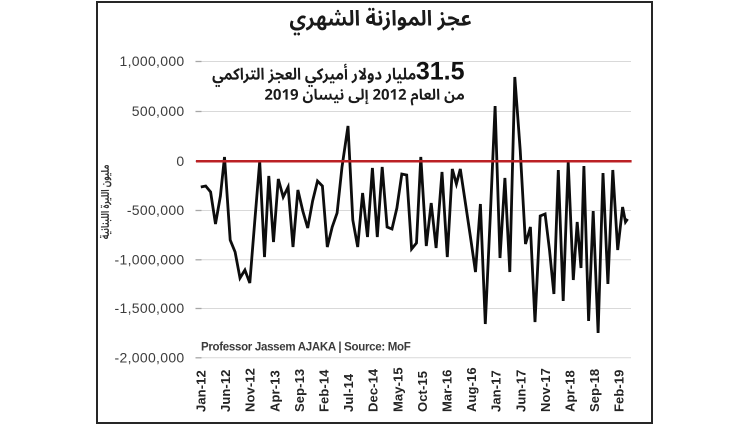 Image resolution: width=750 pixels, height=430 pixels. What do you see at coordinates (594, 390) in the screenshot?
I see `svg-text: Sep-18` at bounding box center [594, 390].